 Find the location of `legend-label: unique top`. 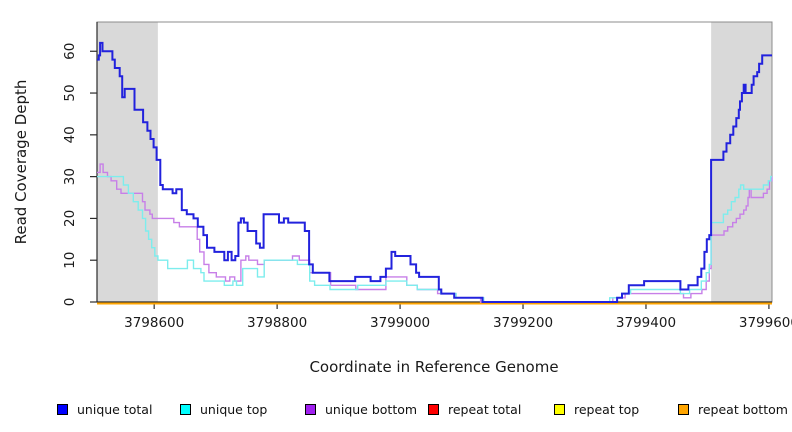

legend-label: unique top is located at coordinates (234, 409).